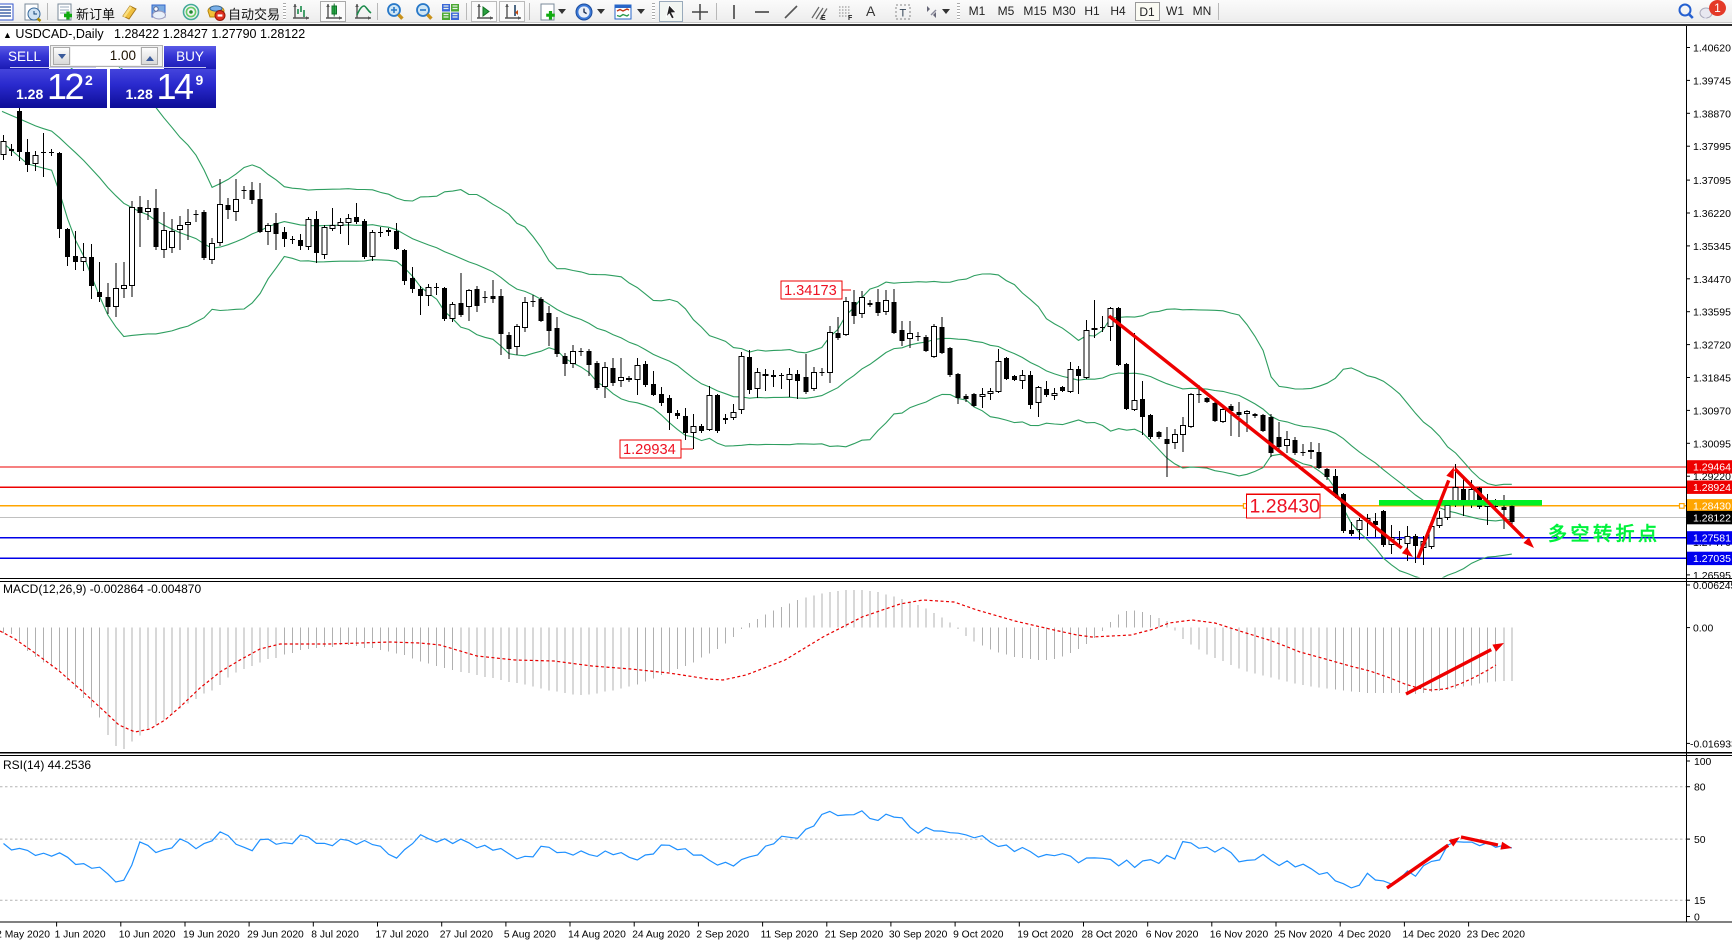  What do you see at coordinates (147, 935) in the screenshot?
I see `svg-text: 10 Jun 2020` at bounding box center [147, 935].